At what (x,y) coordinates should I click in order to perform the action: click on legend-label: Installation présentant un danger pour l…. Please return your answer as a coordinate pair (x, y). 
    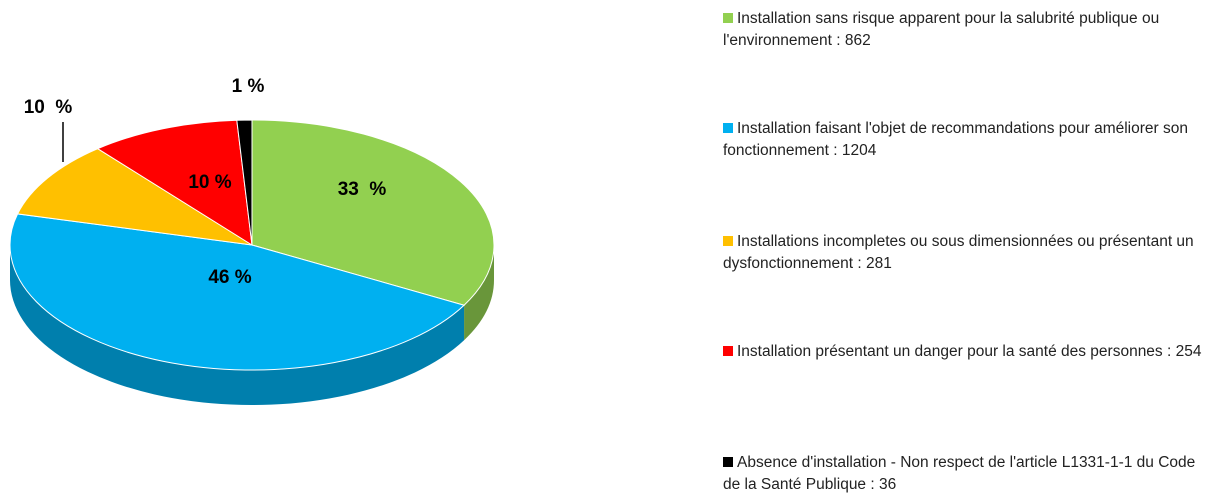
    Looking at the image, I should click on (969, 351).